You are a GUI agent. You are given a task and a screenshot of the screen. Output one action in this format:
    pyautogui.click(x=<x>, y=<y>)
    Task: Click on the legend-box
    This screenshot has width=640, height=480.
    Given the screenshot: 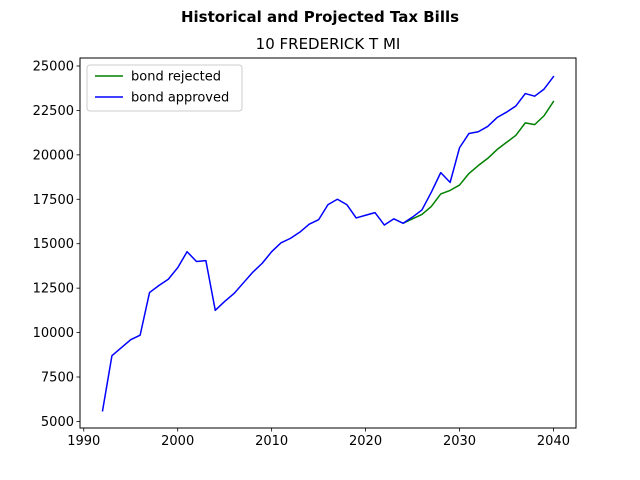 What is the action you would take?
    pyautogui.click(x=164, y=88)
    